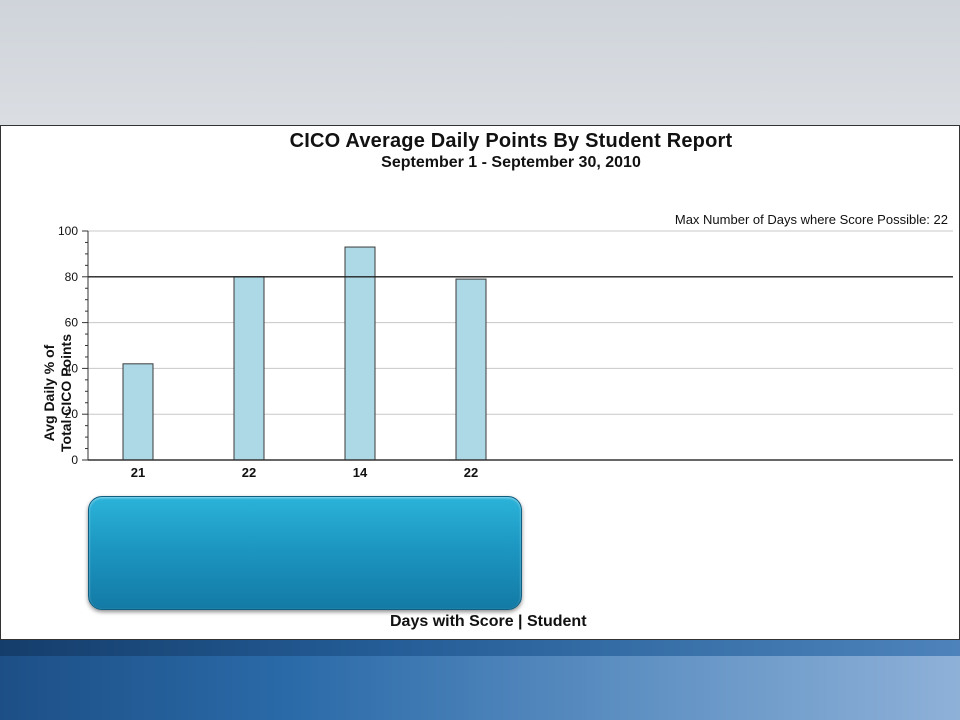 The height and width of the screenshot is (720, 960). Describe the element at coordinates (511, 162) in the screenshot. I see `chart-subtitle: September 1 - September 30, 2010` at that location.